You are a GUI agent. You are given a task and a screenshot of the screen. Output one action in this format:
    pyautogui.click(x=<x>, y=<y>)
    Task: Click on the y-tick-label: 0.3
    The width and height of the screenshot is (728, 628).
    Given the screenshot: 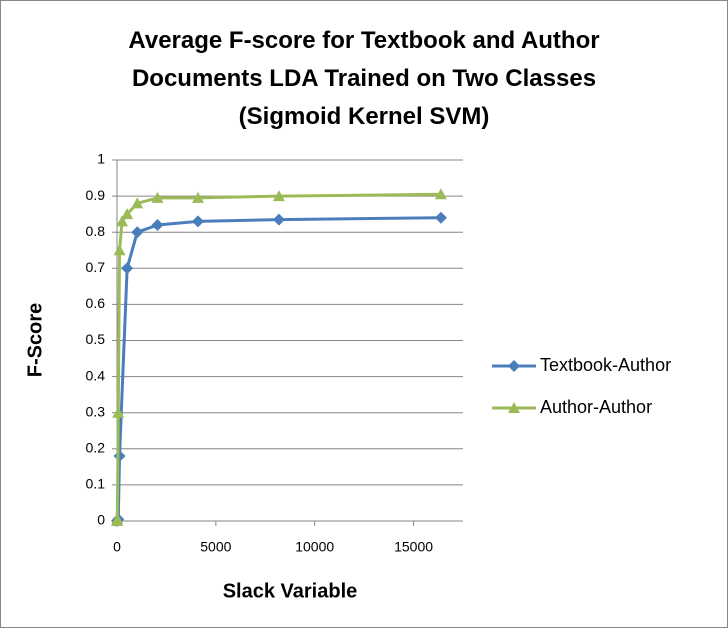 What is the action you would take?
    pyautogui.click(x=96, y=411)
    